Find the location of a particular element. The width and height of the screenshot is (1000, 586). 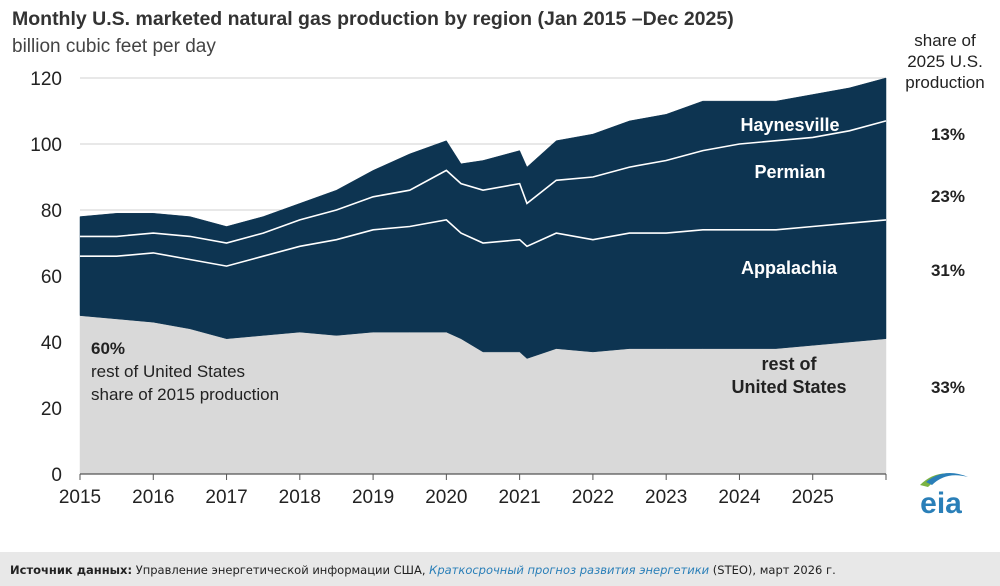

logo-text: eia is located at coordinates (941, 503).